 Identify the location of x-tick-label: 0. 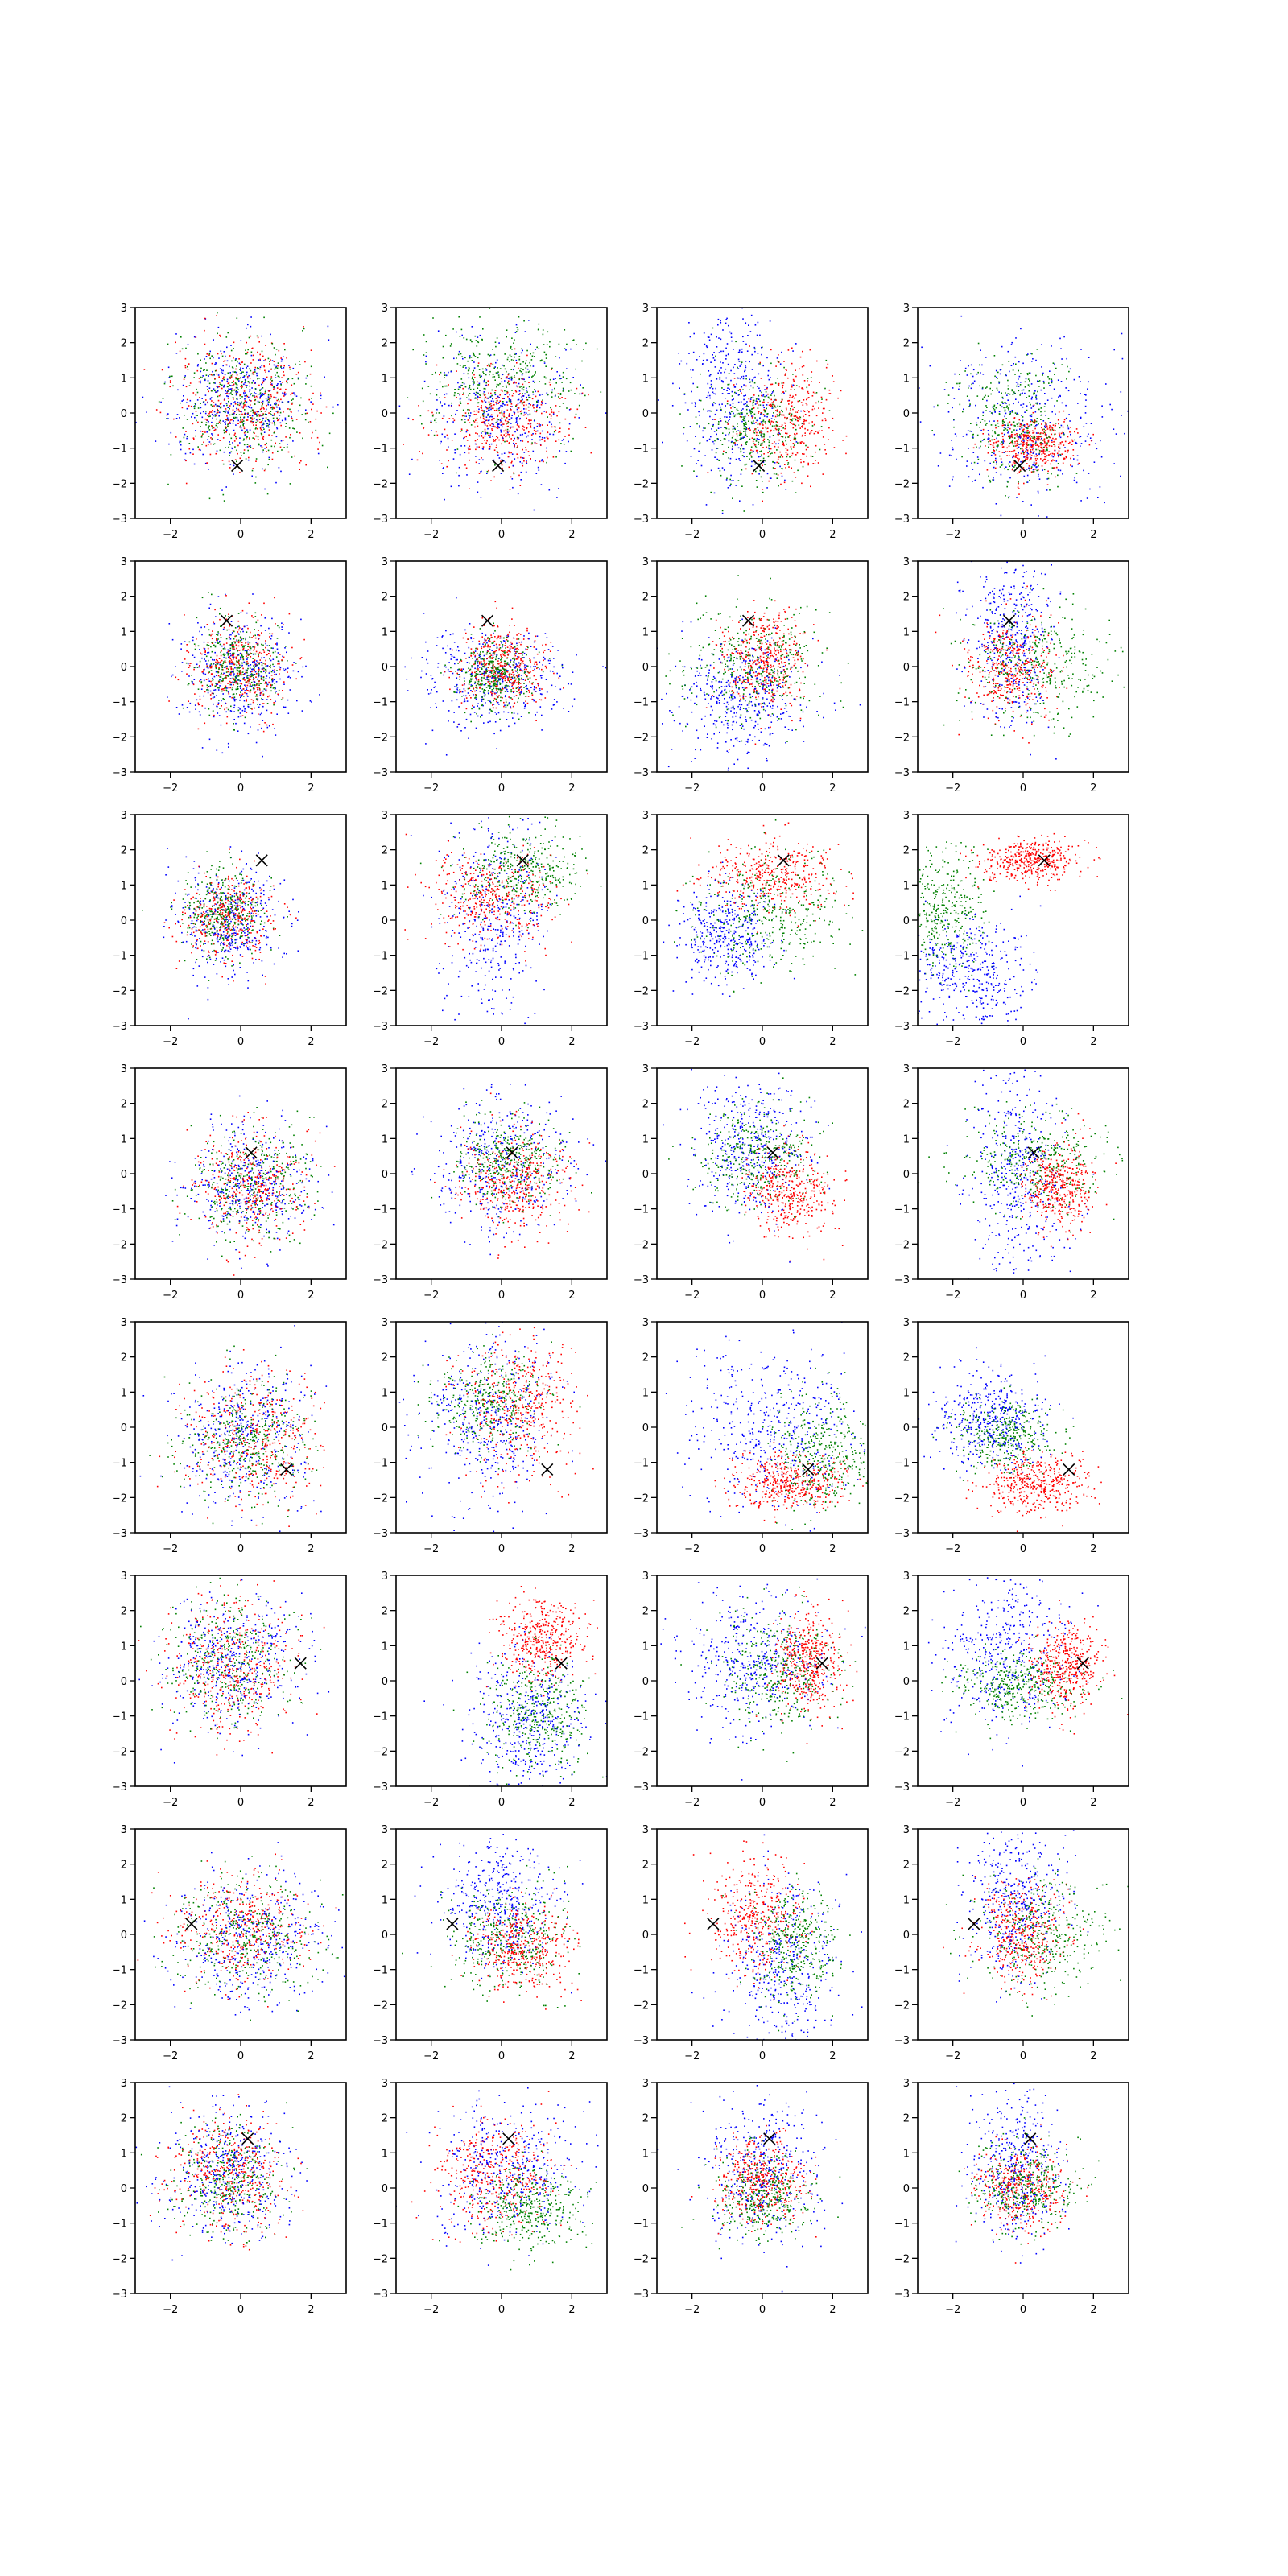
(240, 535).